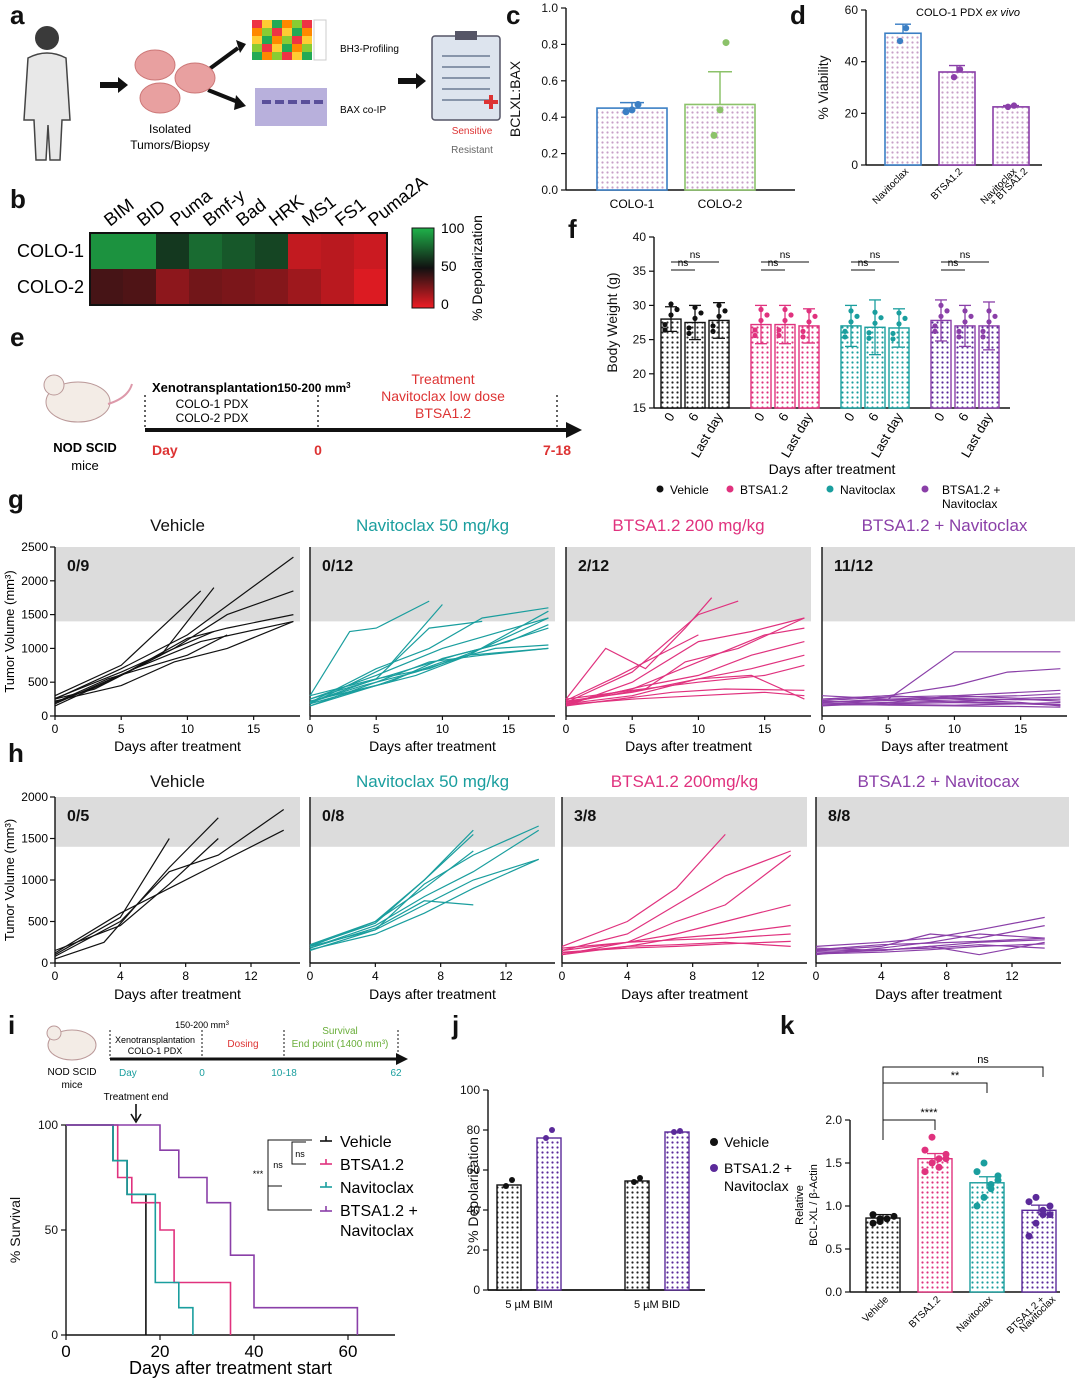 Image resolution: width=1080 pixels, height=1380 pixels. I want to click on legend-label: BTSA1.2, so click(764, 490).